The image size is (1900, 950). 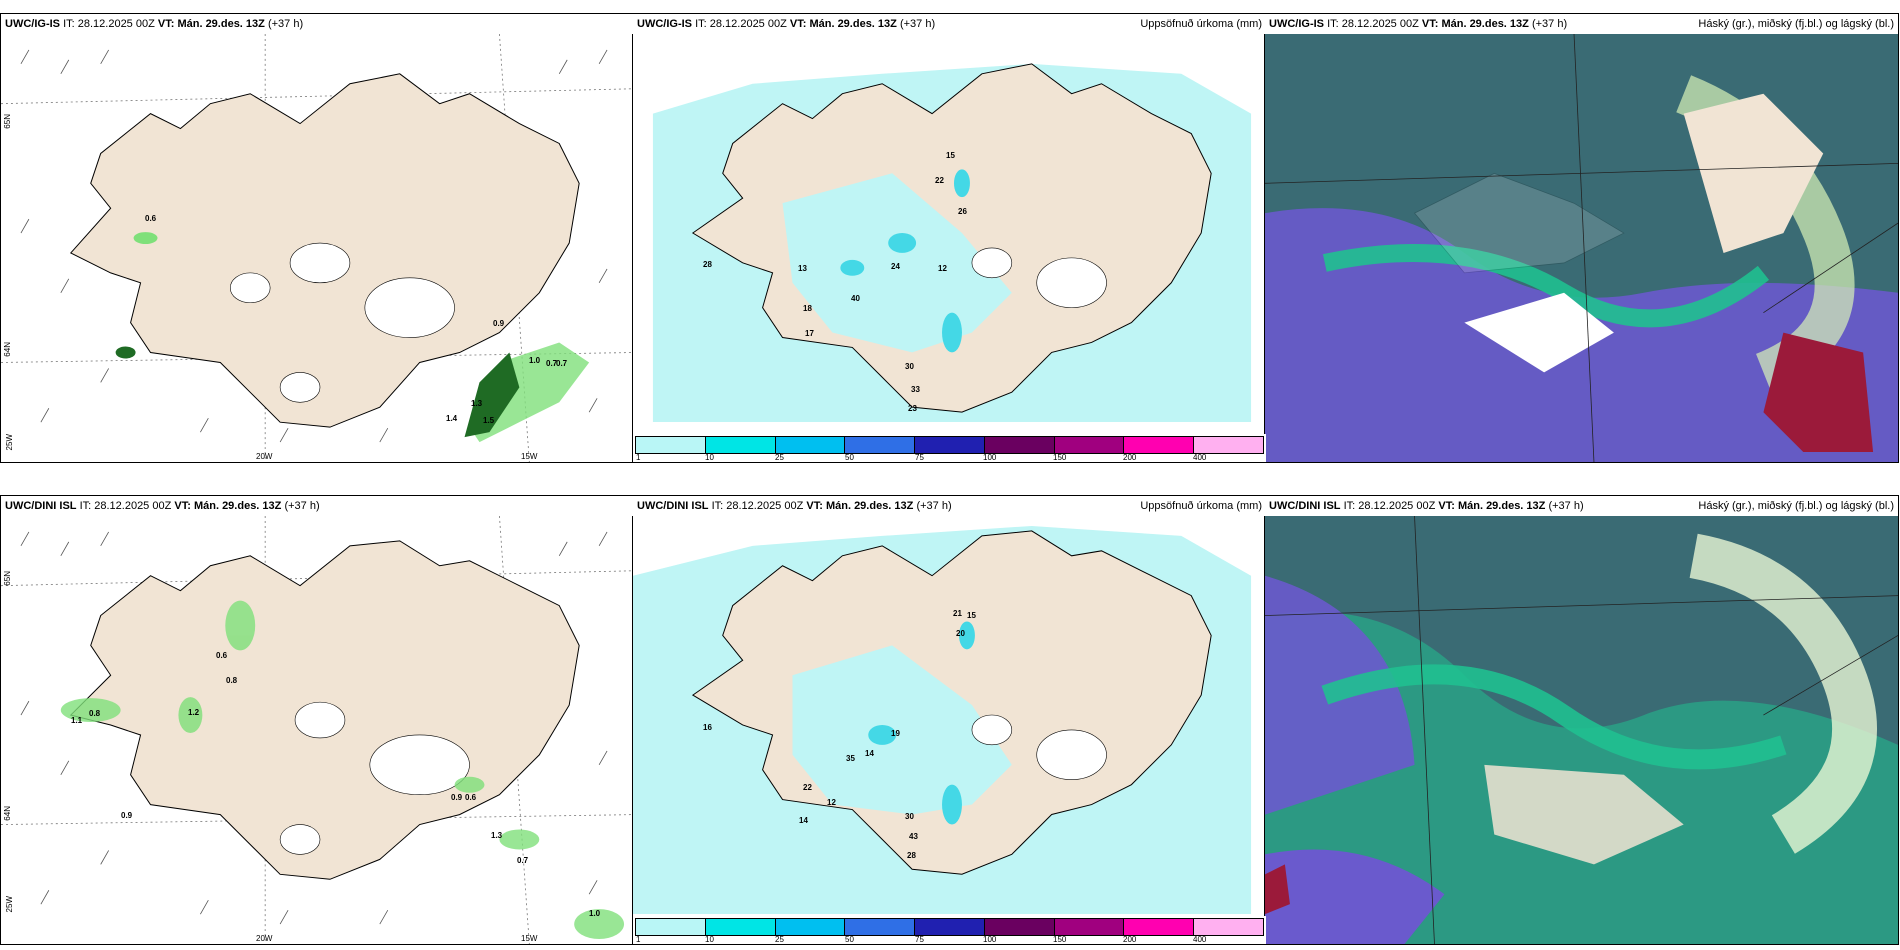 I want to click on precip-value: 40, so click(x=855, y=298).